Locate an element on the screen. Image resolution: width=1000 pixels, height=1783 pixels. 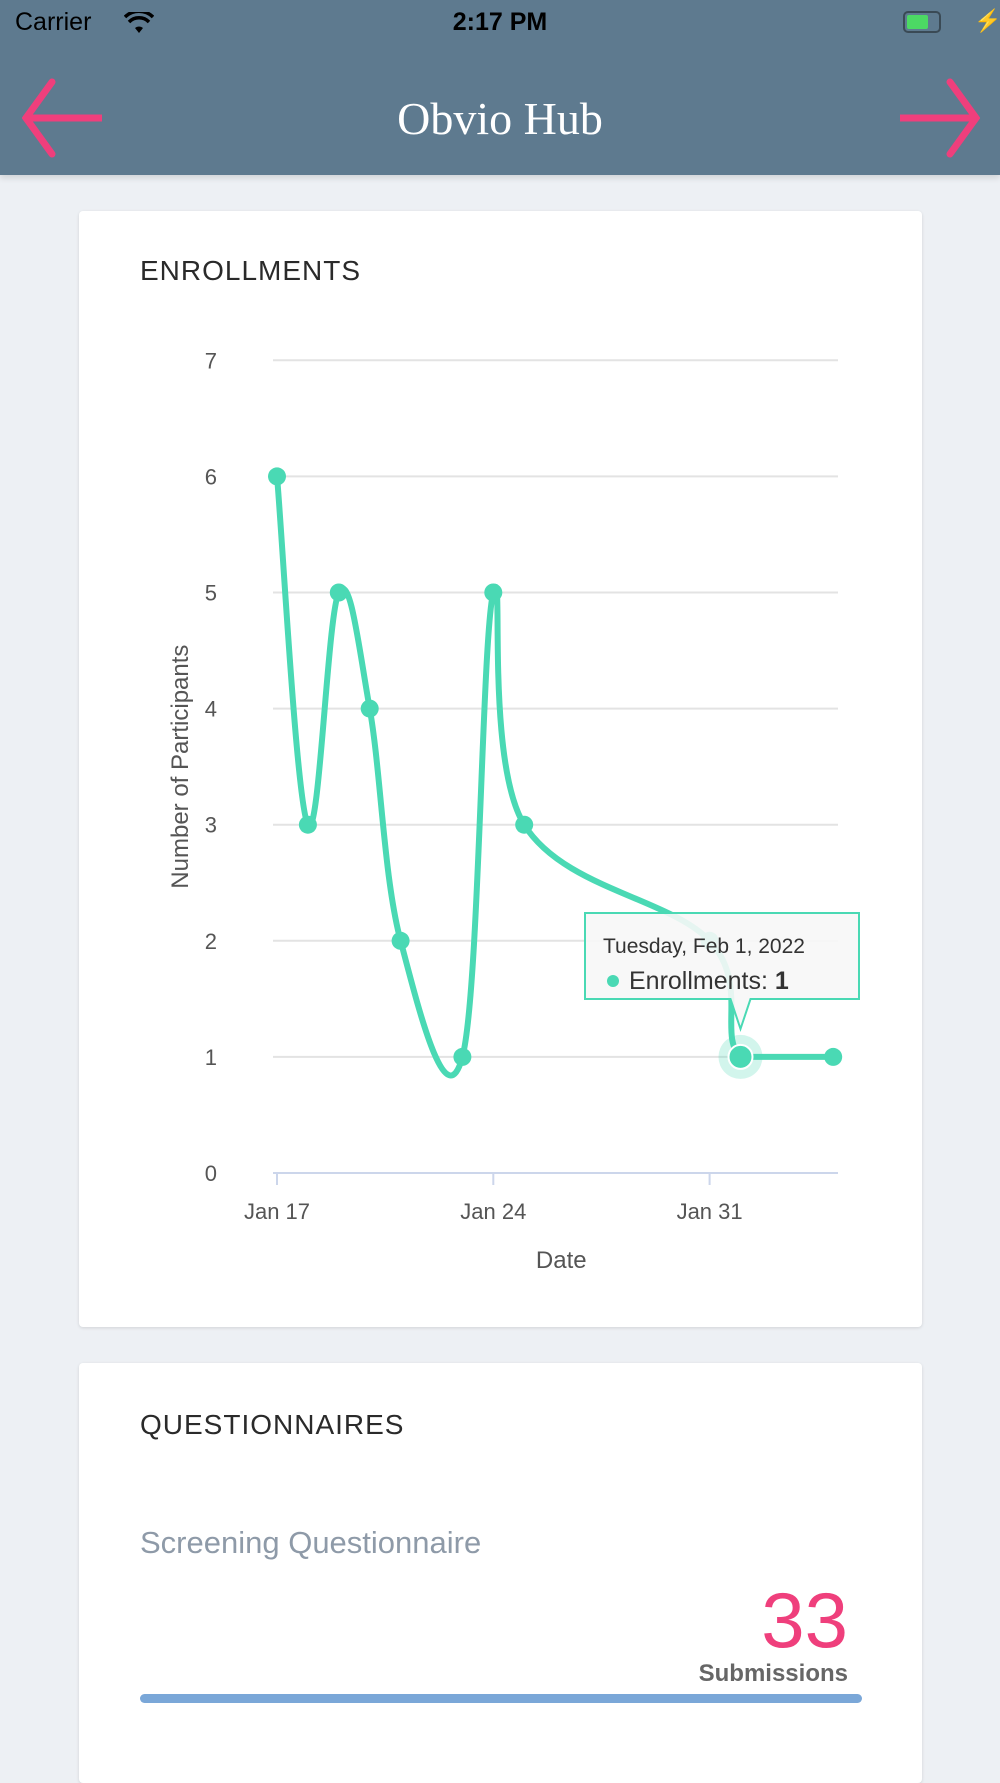
y-axis-title: Number of Participants is located at coordinates (180, 767).